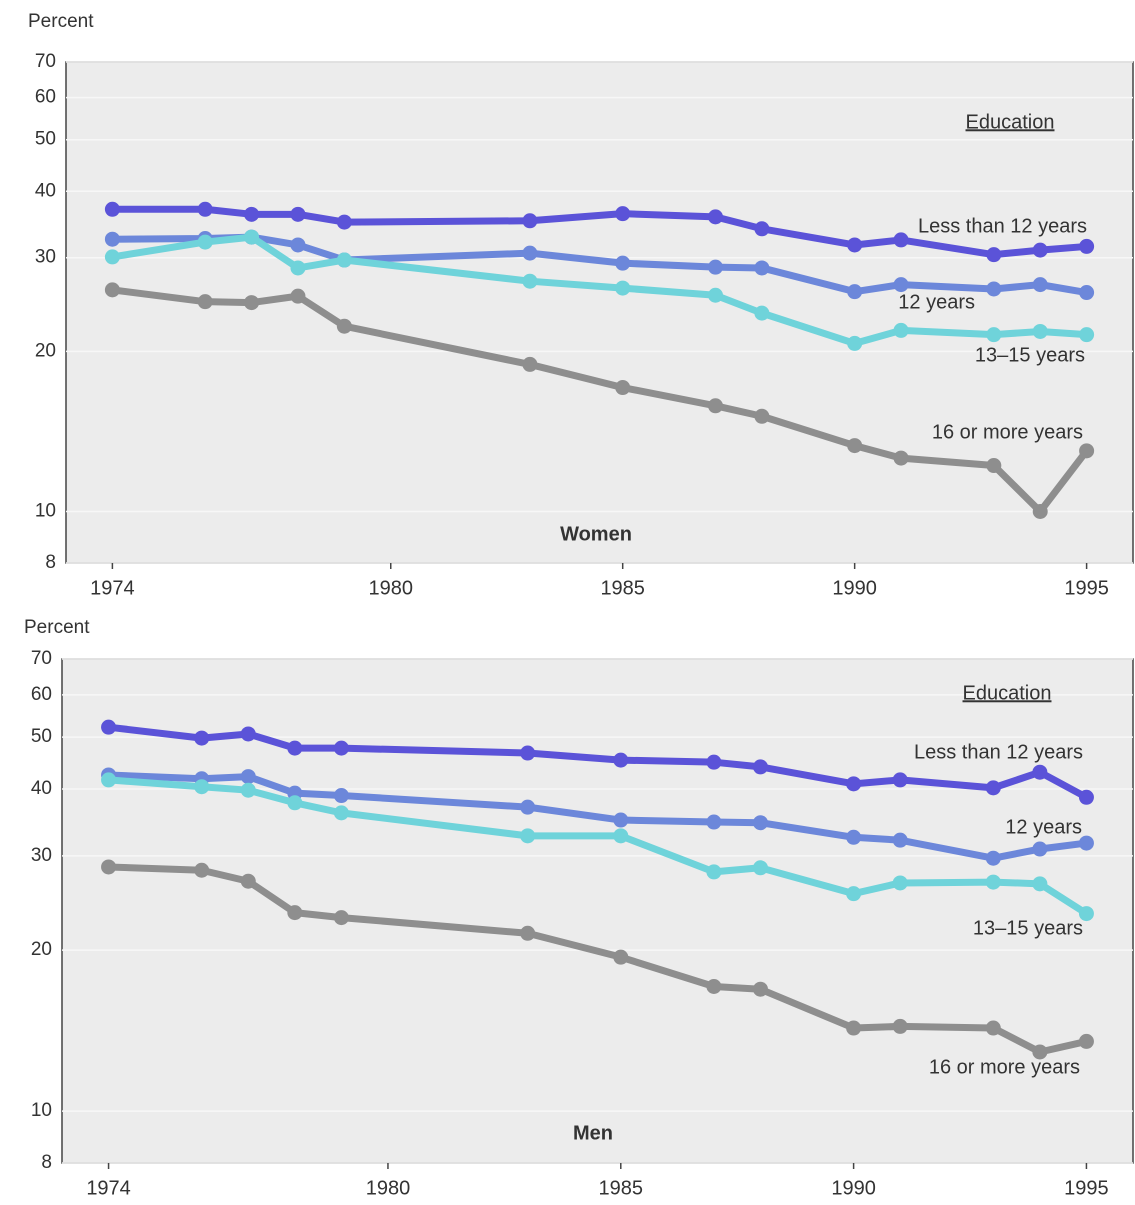  Describe the element at coordinates (50, 562) in the screenshot. I see `y-tick-label: 8` at that location.